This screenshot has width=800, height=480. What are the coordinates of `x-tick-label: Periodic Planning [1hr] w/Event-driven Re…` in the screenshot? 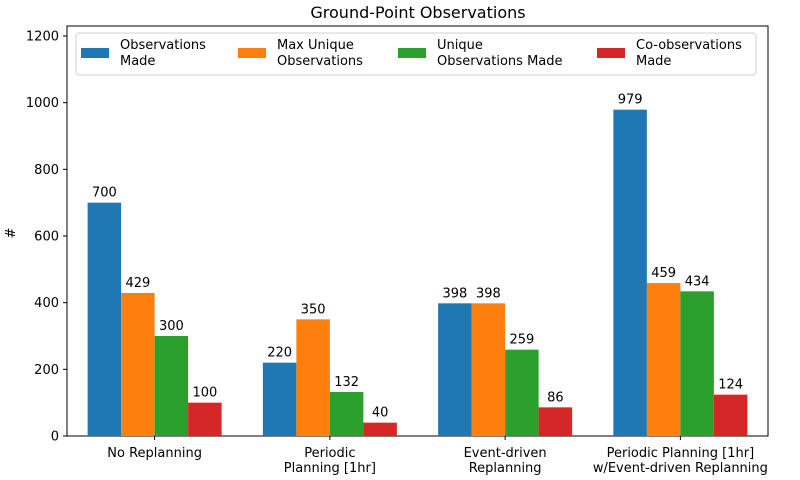 It's located at (680, 461).